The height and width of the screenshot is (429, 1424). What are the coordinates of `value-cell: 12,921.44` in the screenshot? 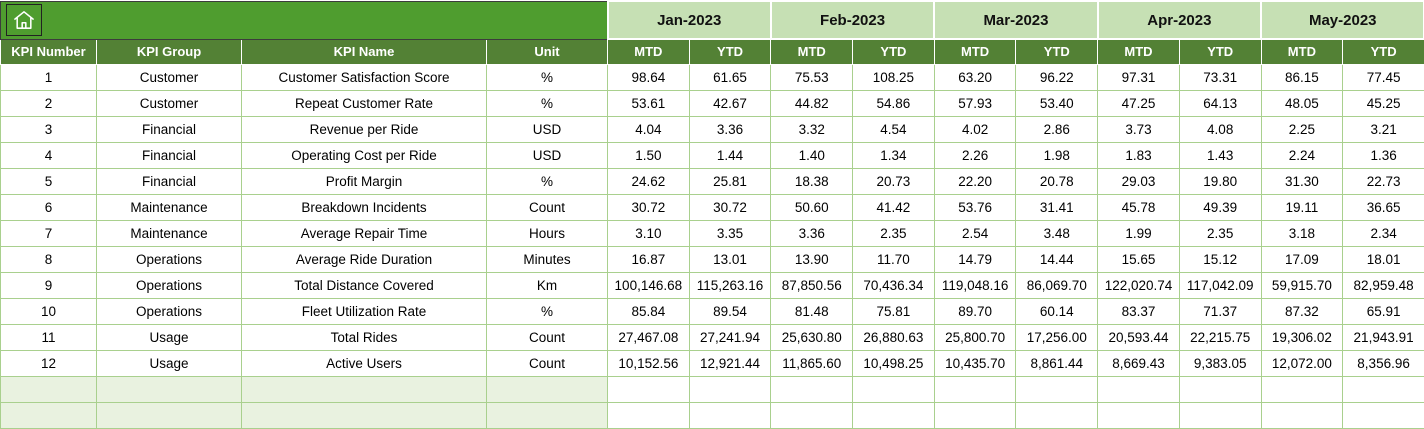 It's located at (730, 363).